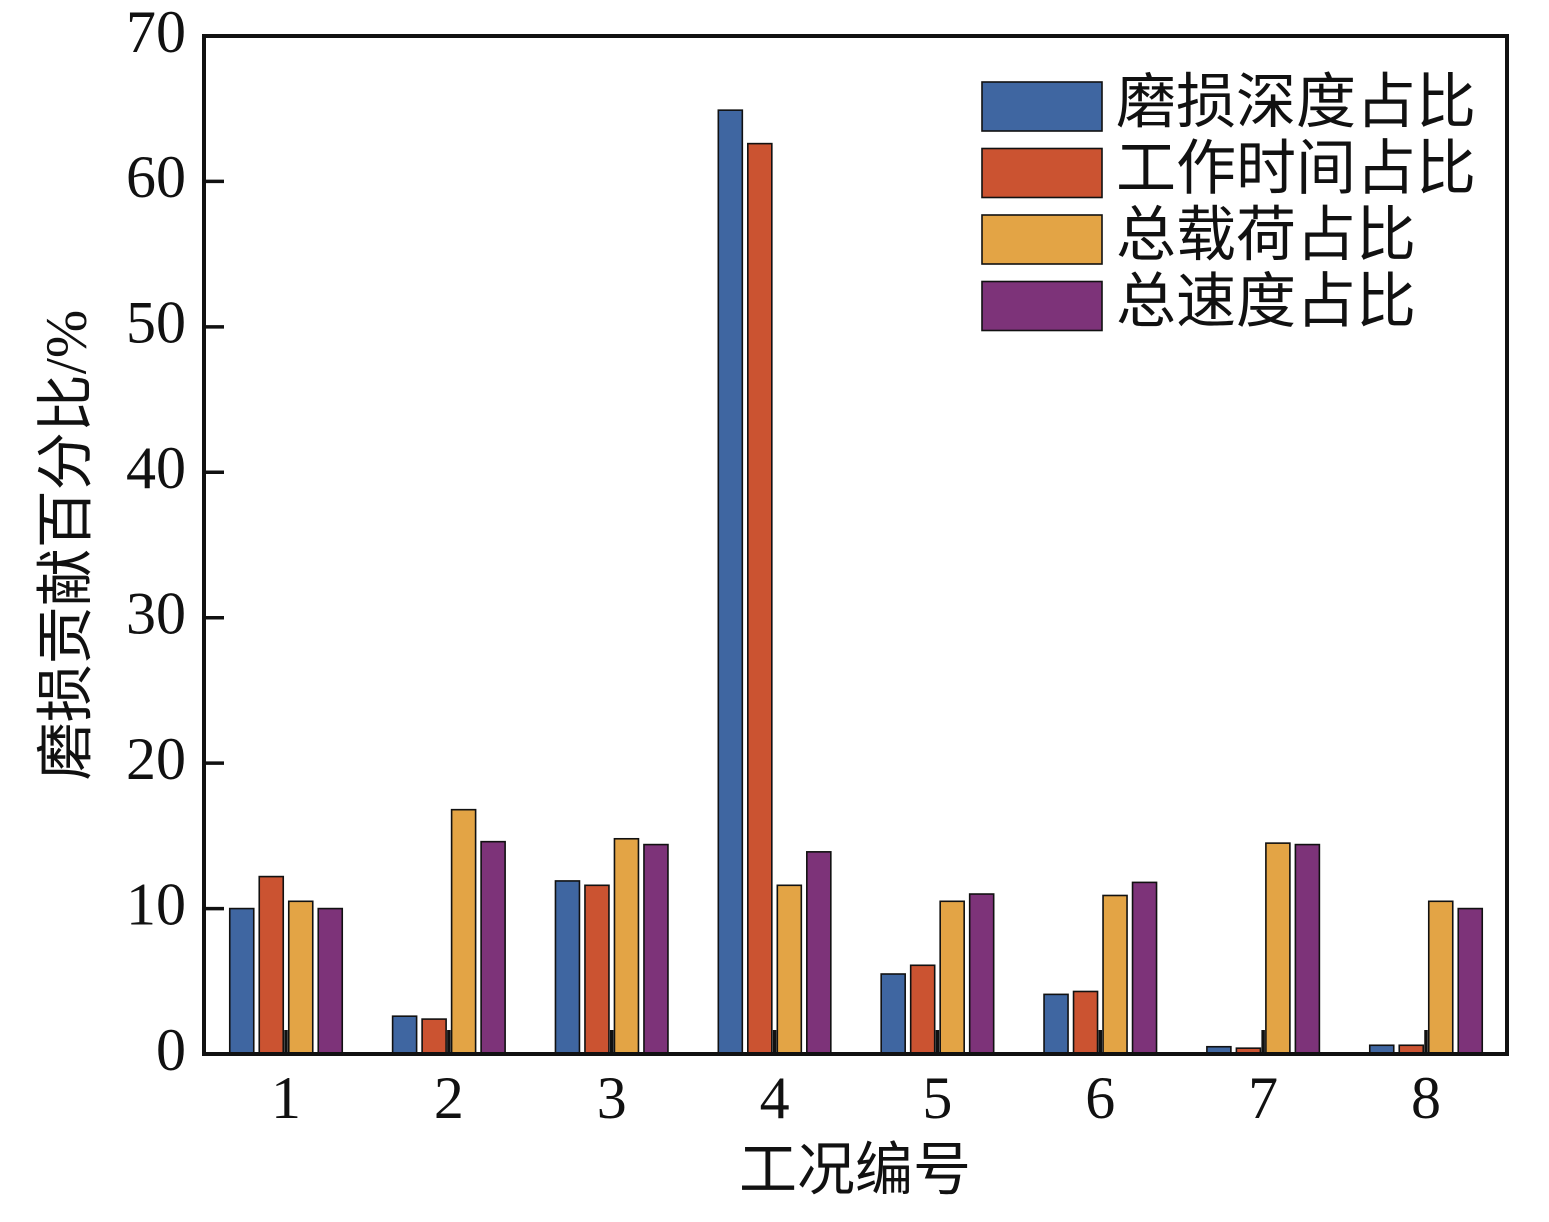 The height and width of the screenshot is (1222, 1549). I want to click on y-tick-label: 30, so click(156, 613).